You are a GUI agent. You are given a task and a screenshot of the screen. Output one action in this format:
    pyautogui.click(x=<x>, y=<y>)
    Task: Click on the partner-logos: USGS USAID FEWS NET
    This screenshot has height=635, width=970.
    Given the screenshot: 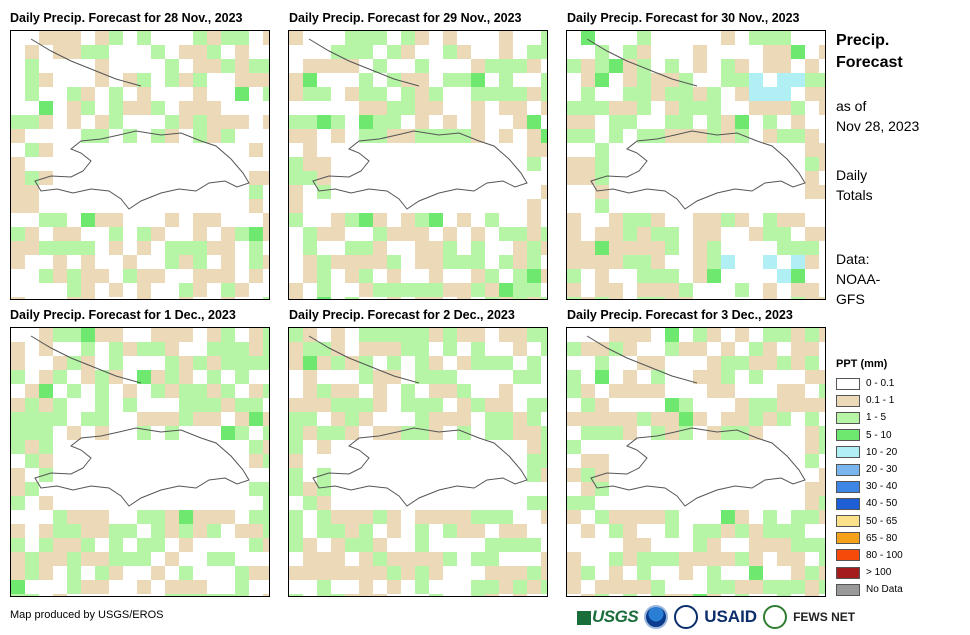 What is the action you would take?
    pyautogui.click(x=716, y=617)
    